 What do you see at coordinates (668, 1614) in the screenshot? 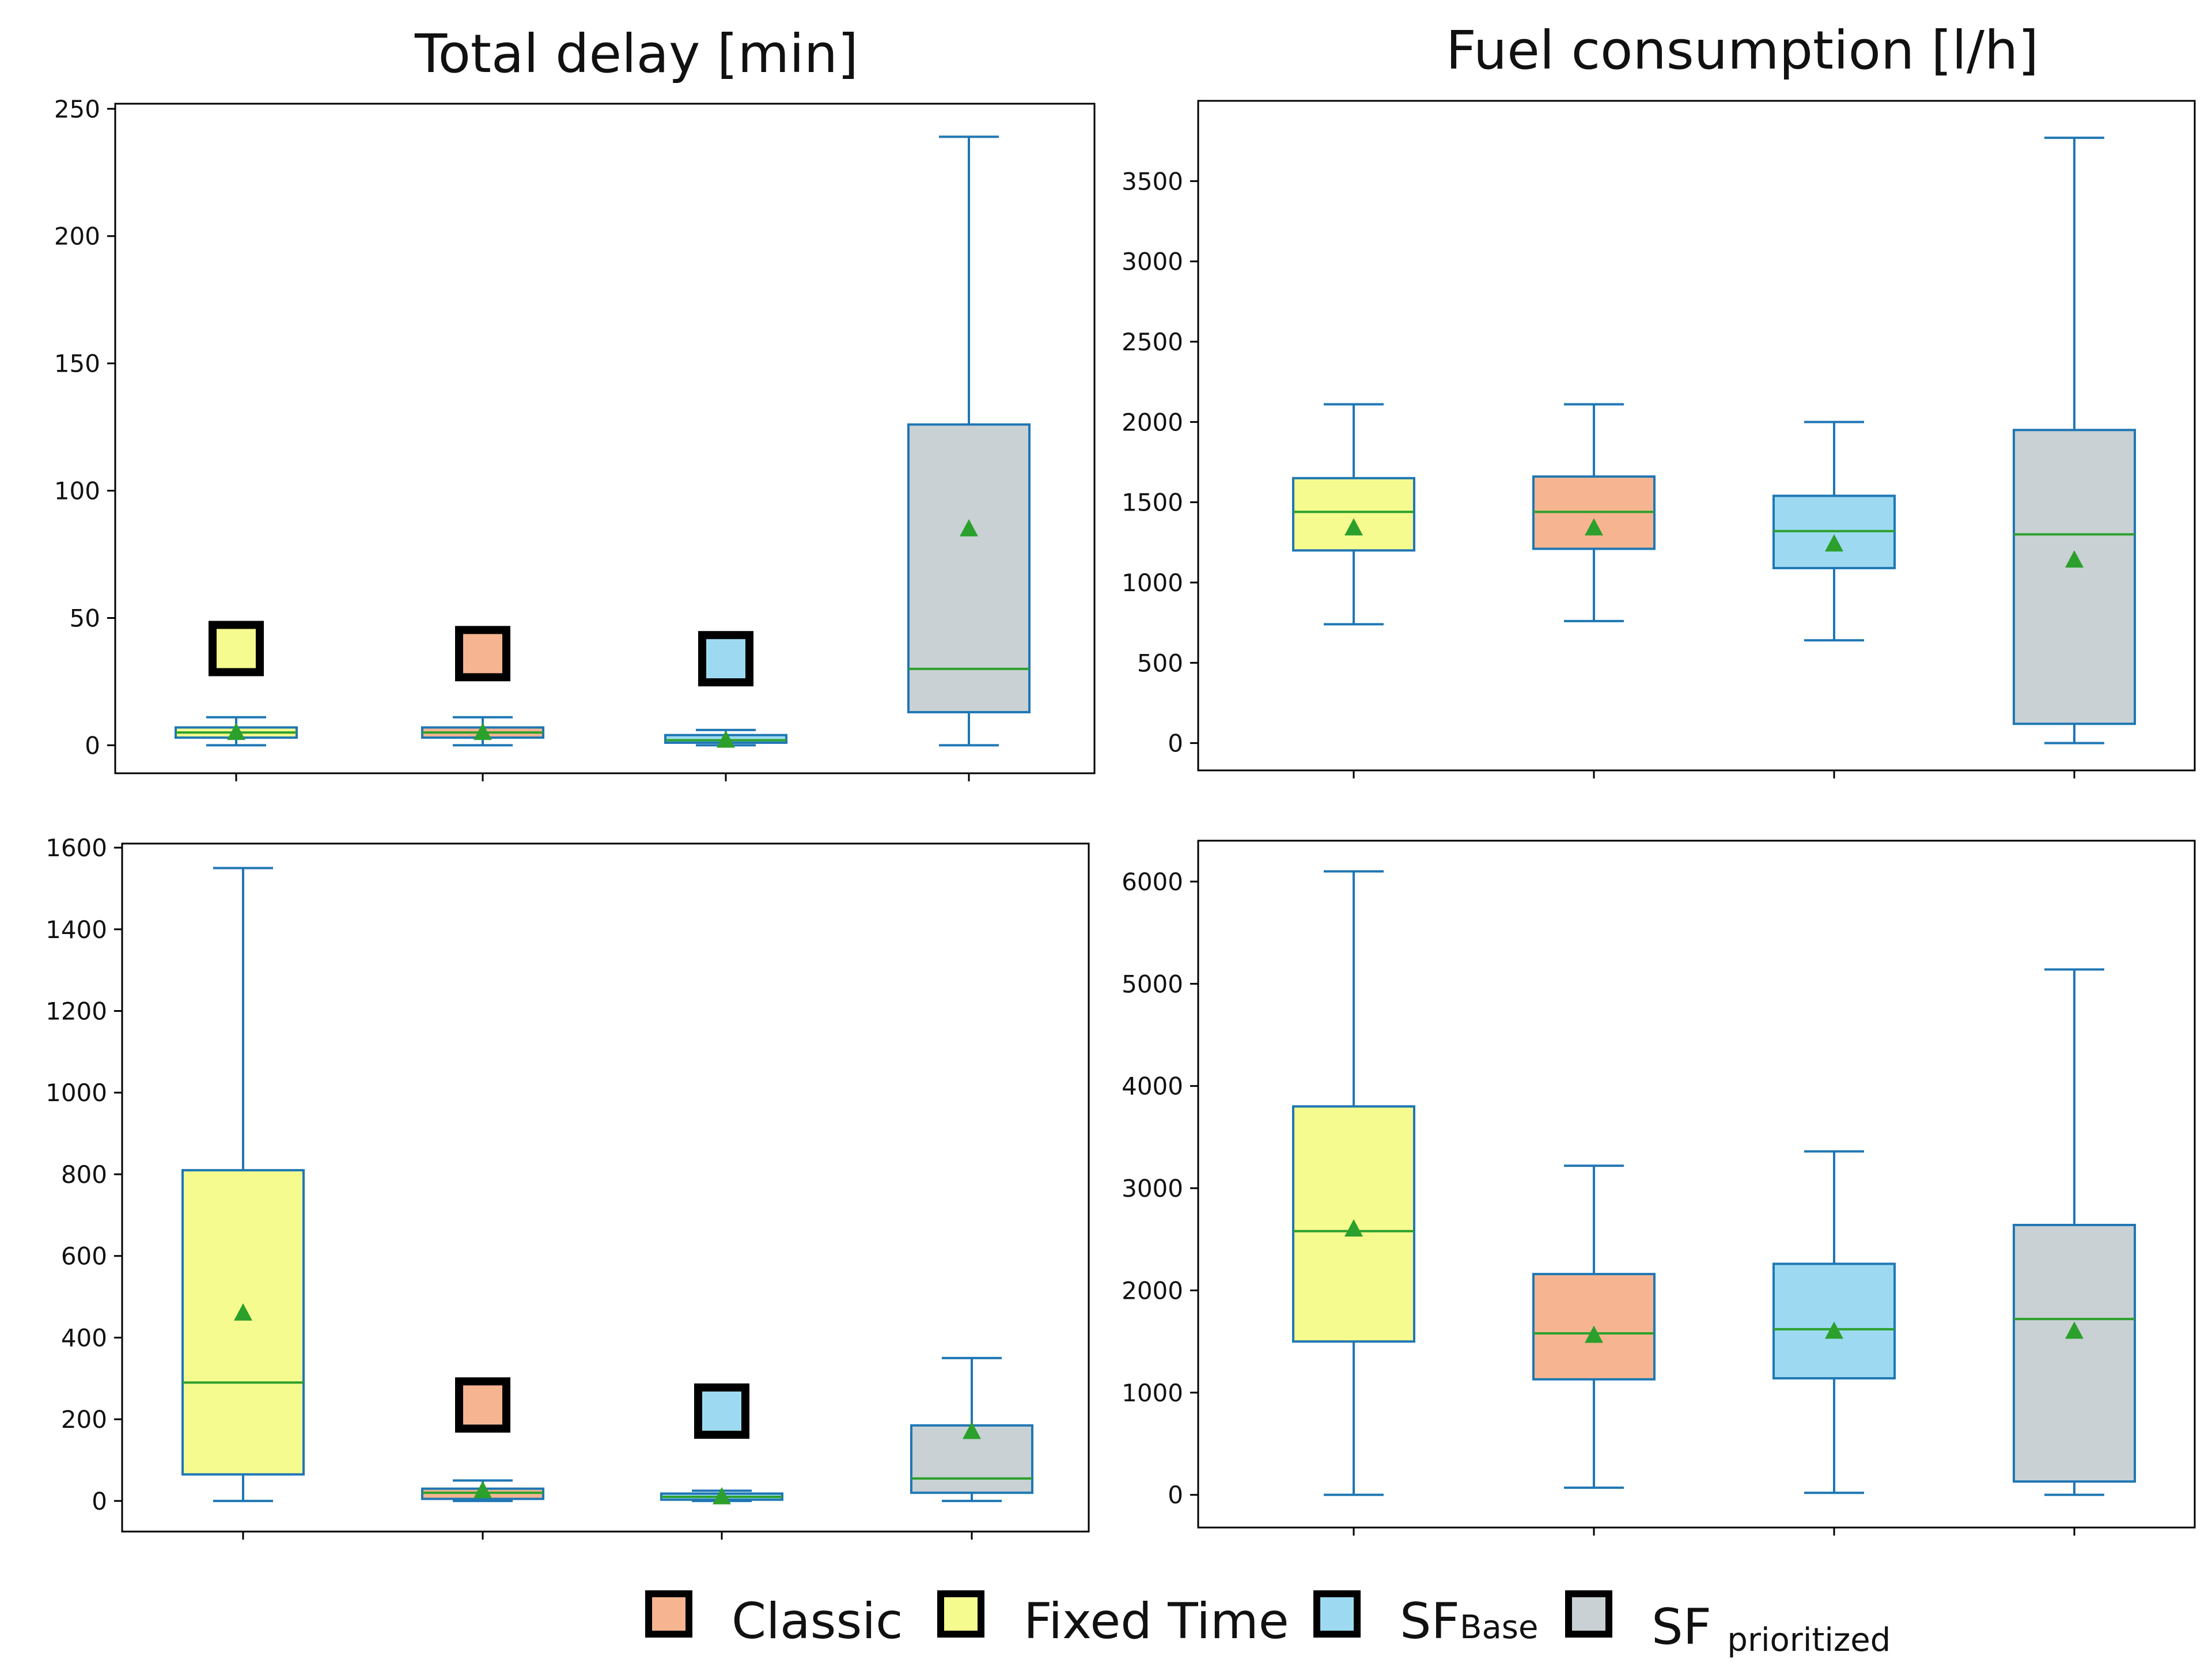
I see `legend-swatch-classic` at bounding box center [668, 1614].